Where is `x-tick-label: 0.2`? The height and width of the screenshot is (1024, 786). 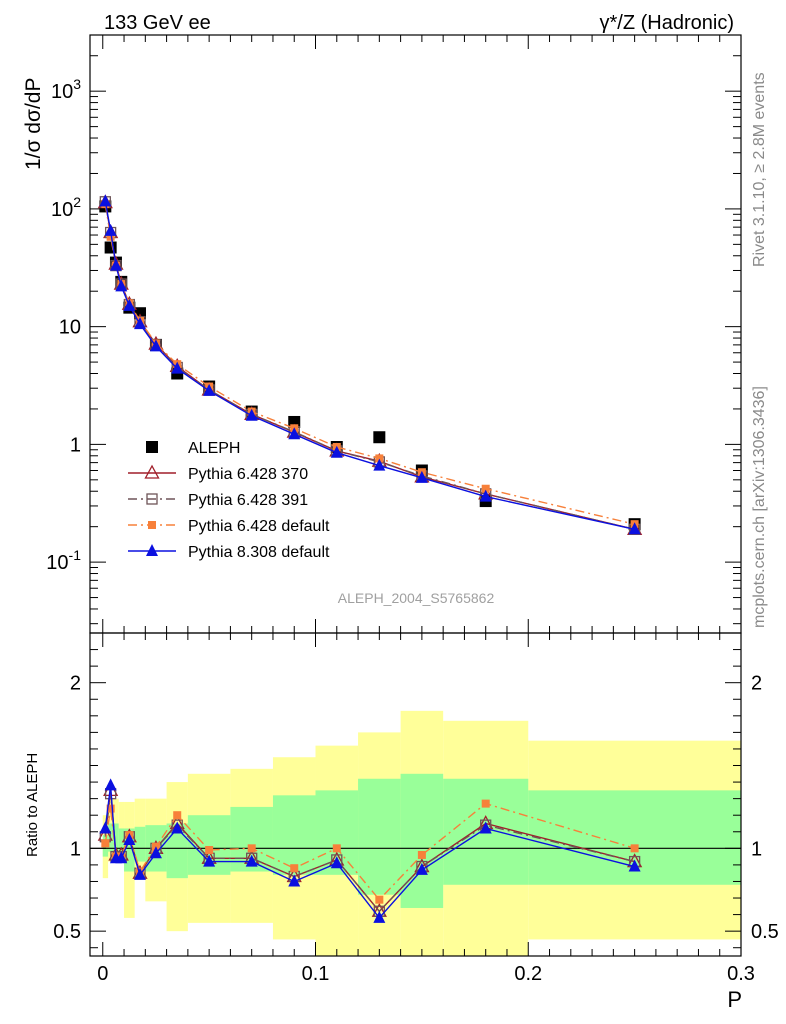 x-tick-label: 0.2 is located at coordinates (528, 974).